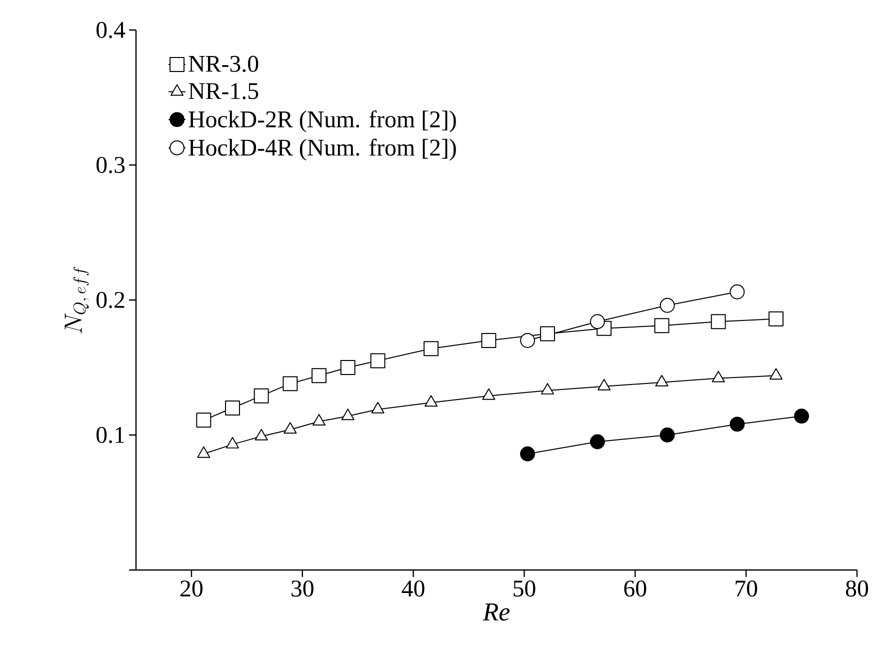  Describe the element at coordinates (191, 588) in the screenshot. I see `x-tick-label: 20` at that location.